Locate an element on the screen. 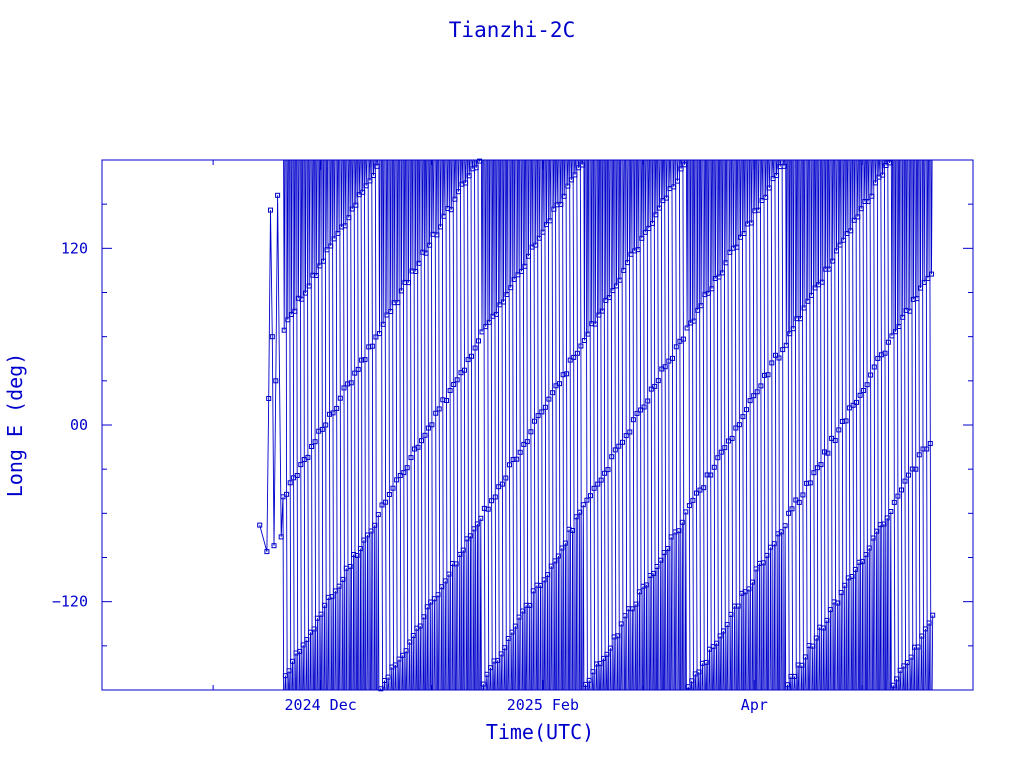 This screenshot has height=768, width=1024. y-axis-label: Long E (deg) is located at coordinates (15, 425).